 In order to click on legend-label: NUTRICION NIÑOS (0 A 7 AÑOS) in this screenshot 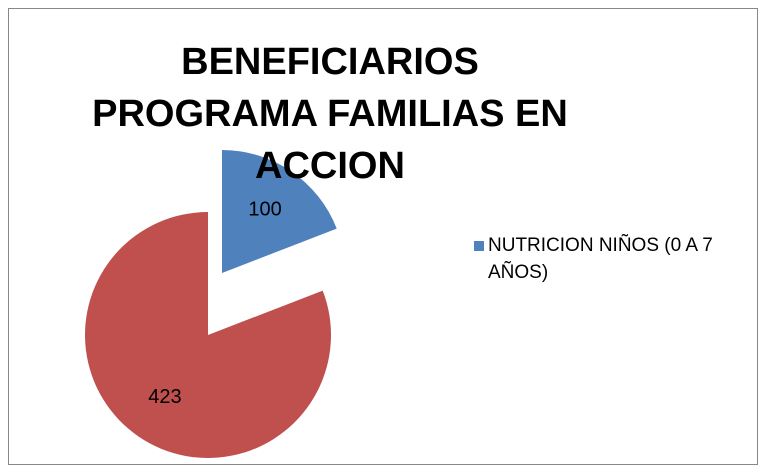, I will do `click(600, 259)`.